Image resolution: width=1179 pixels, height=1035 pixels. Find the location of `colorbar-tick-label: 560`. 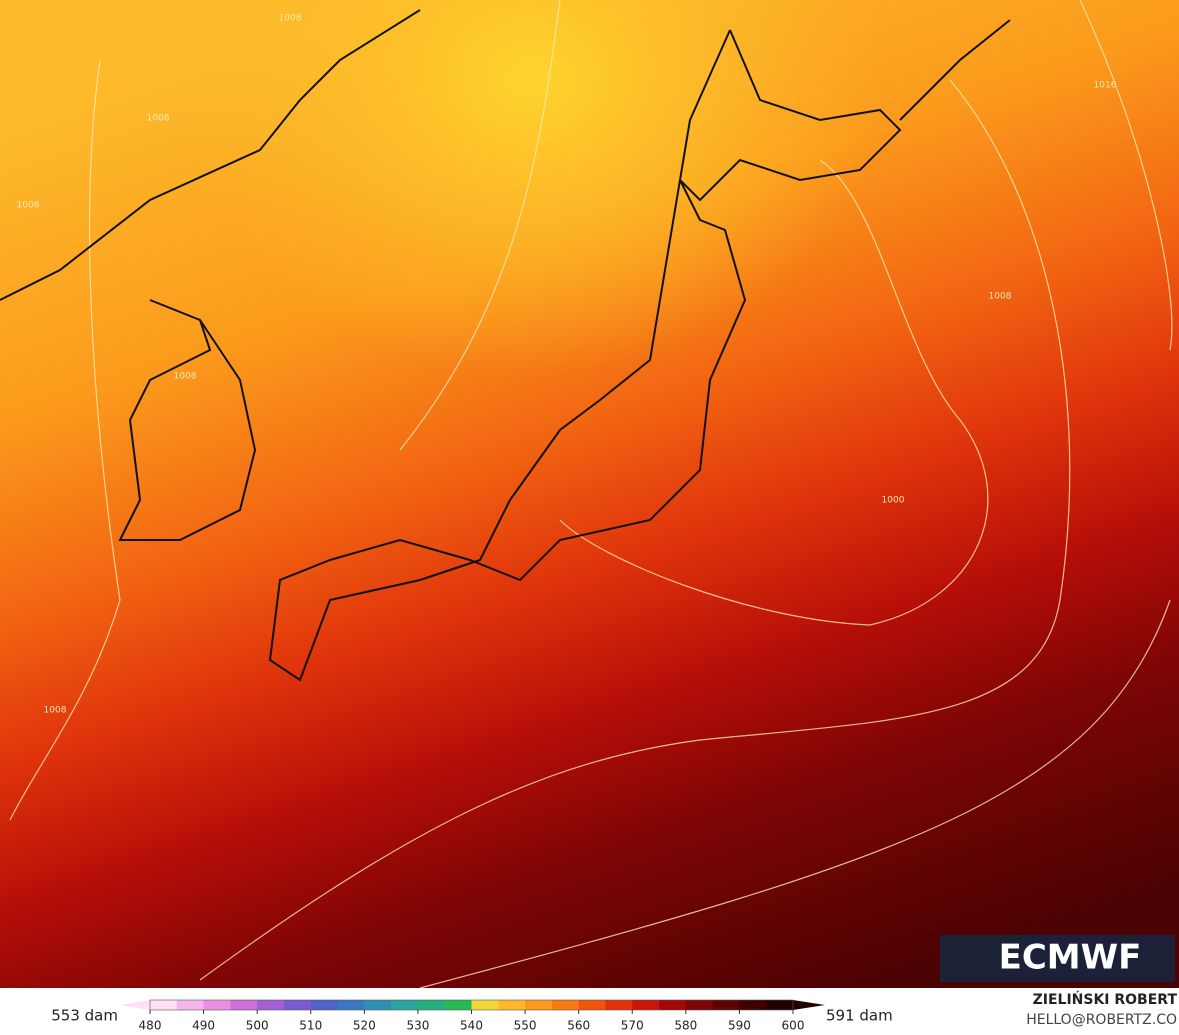

colorbar-tick-label: 560 is located at coordinates (578, 1026).